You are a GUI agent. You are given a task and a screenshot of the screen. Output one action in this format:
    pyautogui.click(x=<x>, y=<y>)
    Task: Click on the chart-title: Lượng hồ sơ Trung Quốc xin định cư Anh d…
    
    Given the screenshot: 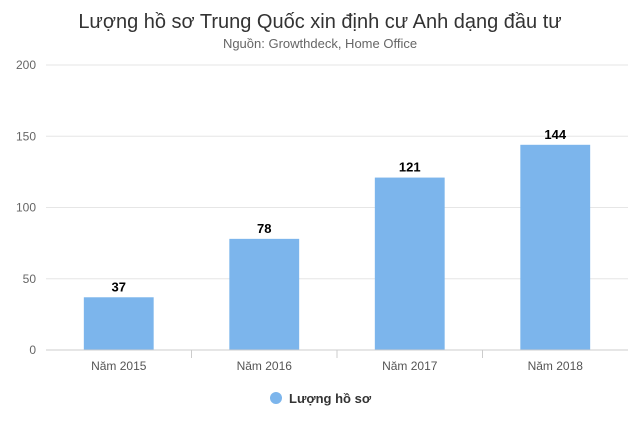 What is the action you would take?
    pyautogui.click(x=319, y=22)
    